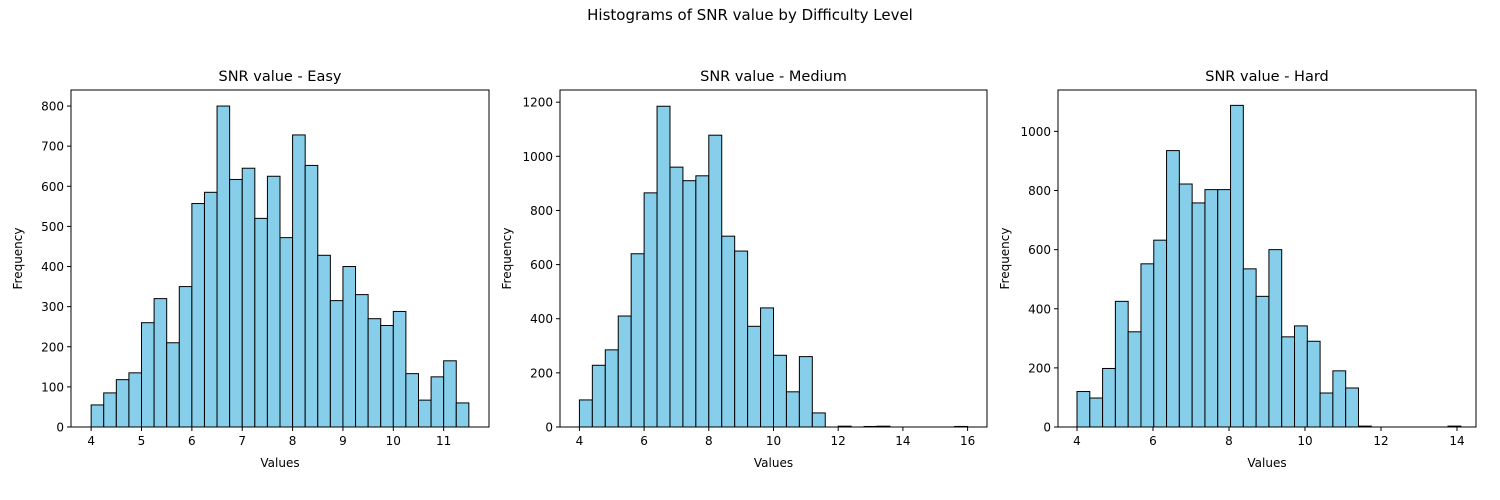 Image resolution: width=1500 pixels, height=500 pixels. Describe the element at coordinates (279, 463) in the screenshot. I see `x-axis-label-easy: Values` at that location.